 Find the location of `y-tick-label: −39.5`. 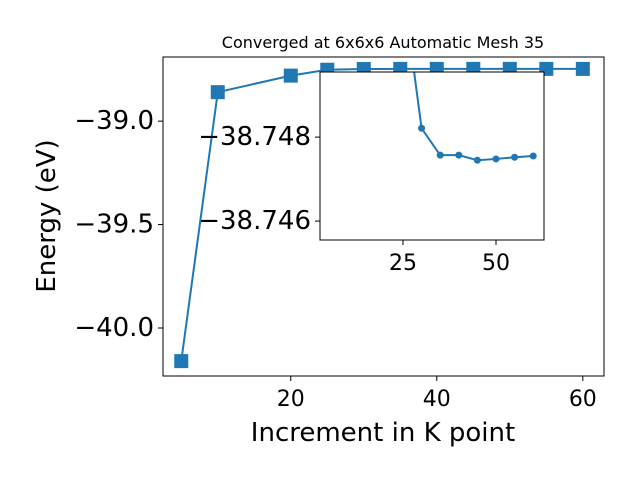

y-tick-label: −39.5 is located at coordinates (114, 225).